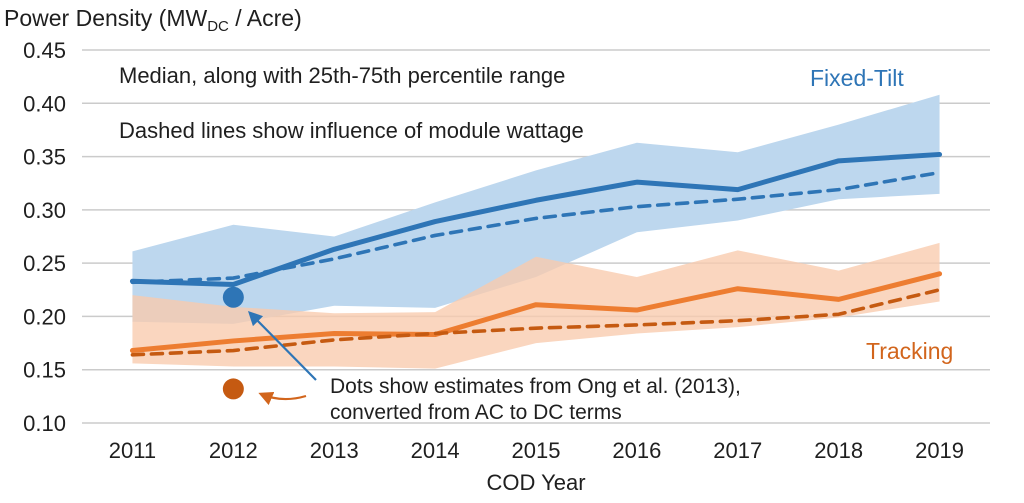 This screenshot has width=1024, height=503. I want to click on y-tick-label: 0.40, so click(44, 103).